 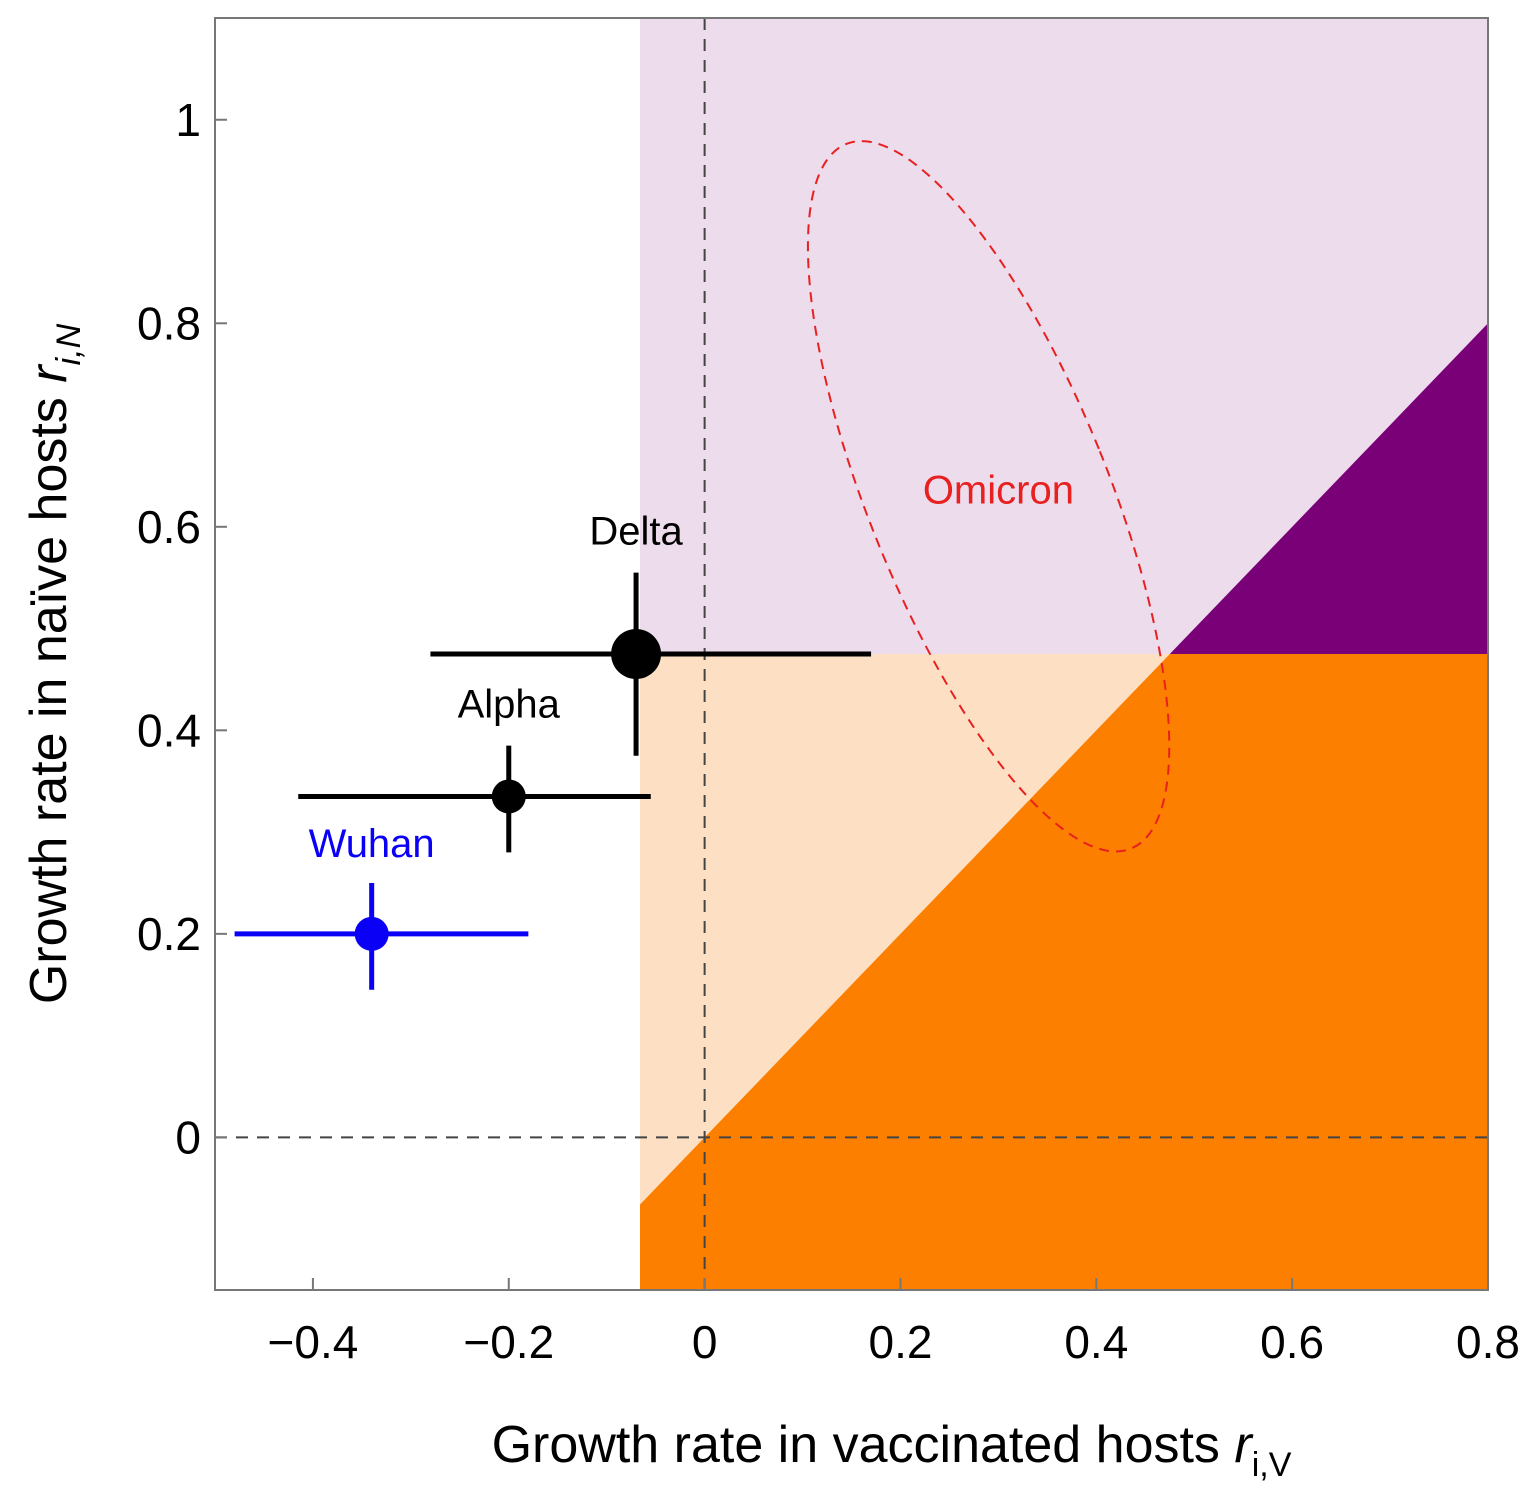 I want to click on delta-point, so click(x=636, y=654).